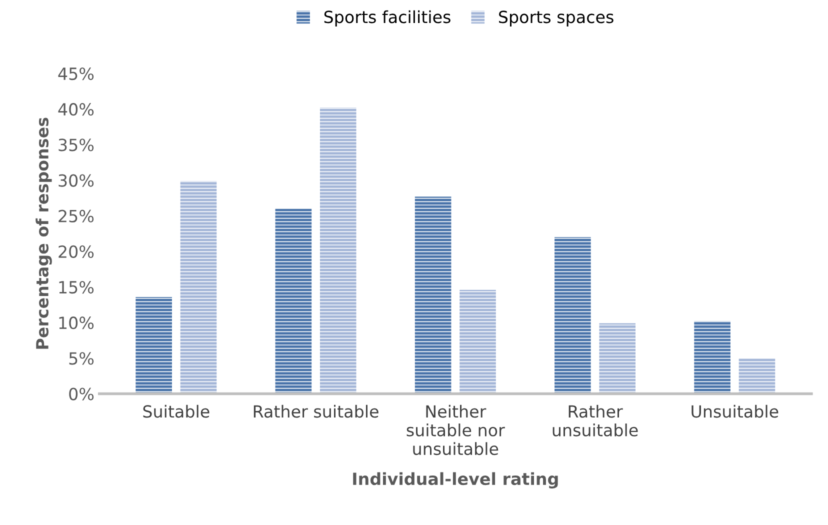  I want to click on x-tick-label: Rather unsuitable, so click(595, 420).